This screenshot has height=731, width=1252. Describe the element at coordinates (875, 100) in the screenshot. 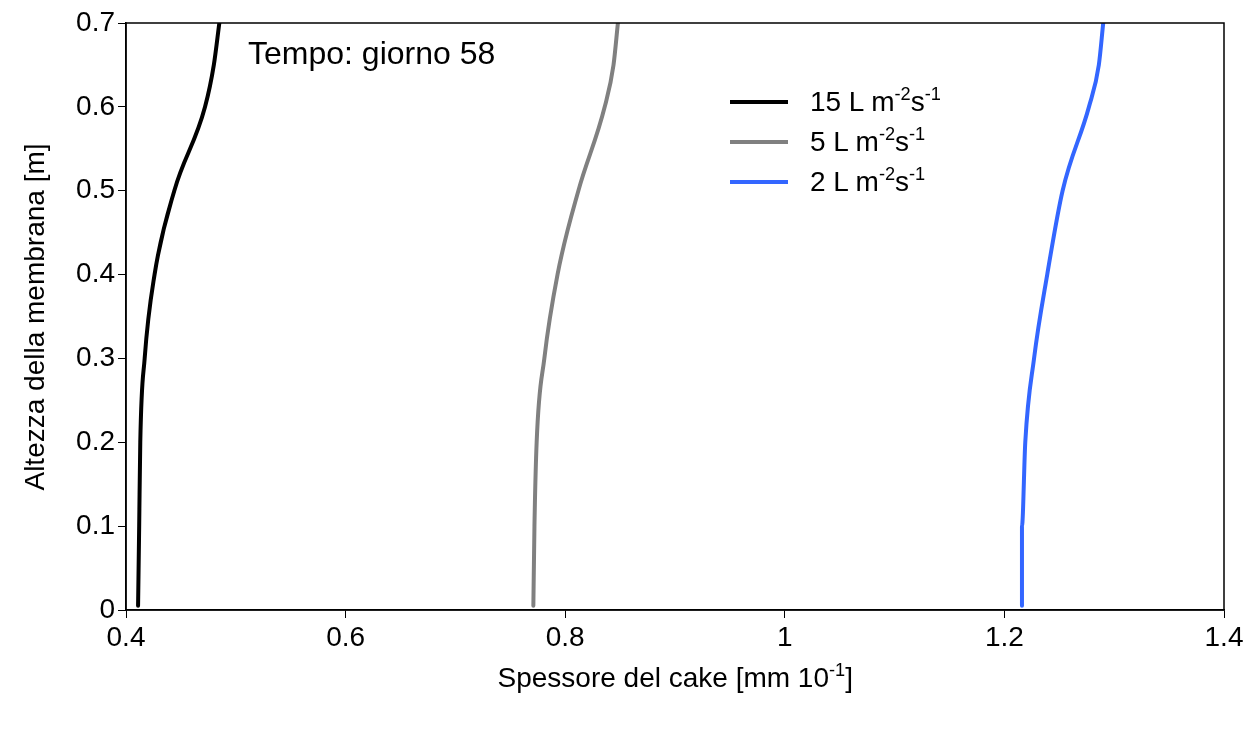

I see `legend-label: 15 L m$^{-2}$s$^{-1}$` at that location.